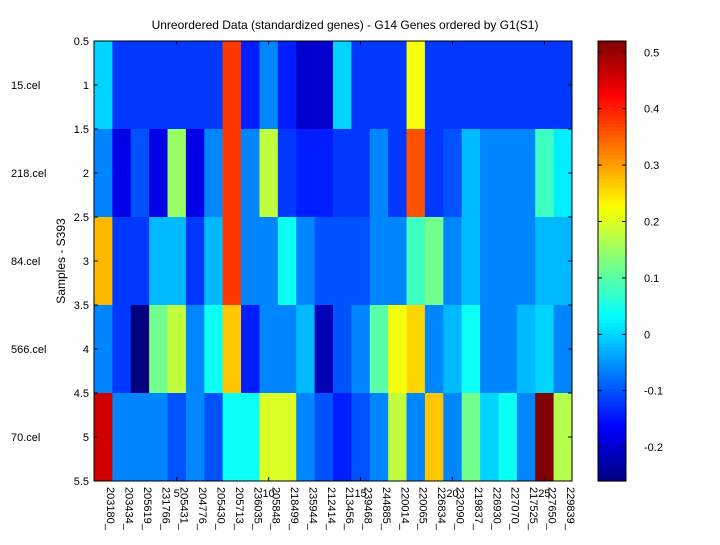 The height and width of the screenshot is (545, 720). I want to click on column-label: 217525_, so click(533, 509).